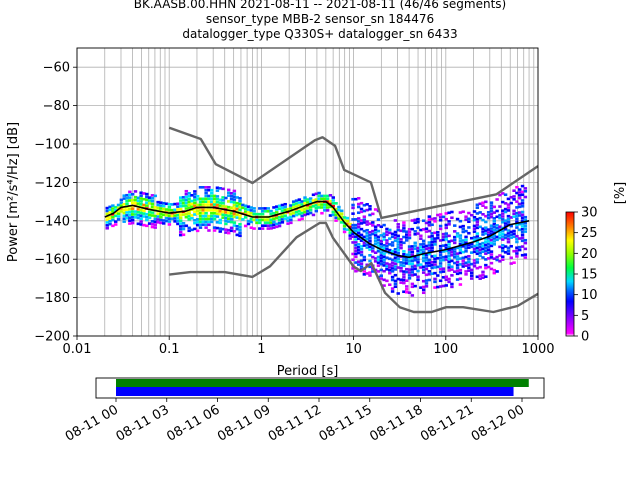 The width and height of the screenshot is (640, 480). I want to click on used-segments-bar, so click(315, 391).